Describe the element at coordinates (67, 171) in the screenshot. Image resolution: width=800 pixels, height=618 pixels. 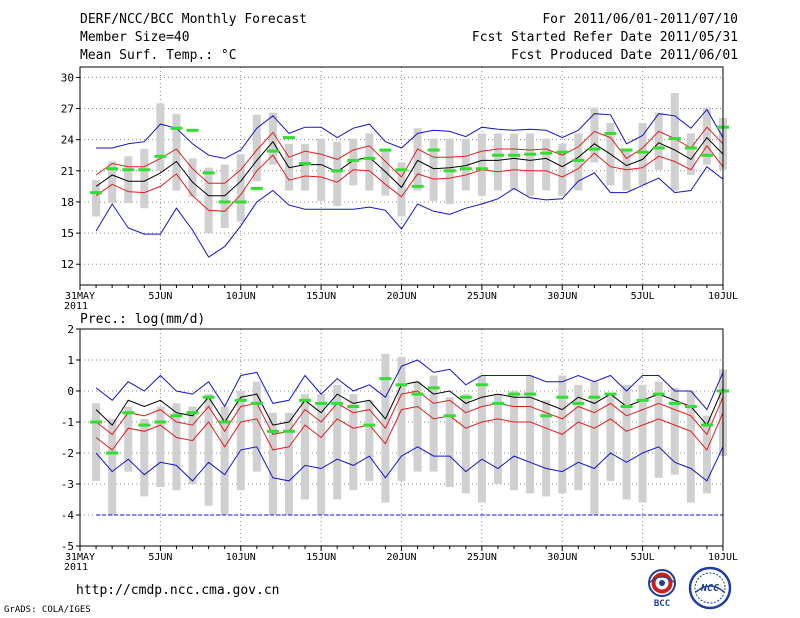
I see `temp-y-tick-label: 21` at that location.